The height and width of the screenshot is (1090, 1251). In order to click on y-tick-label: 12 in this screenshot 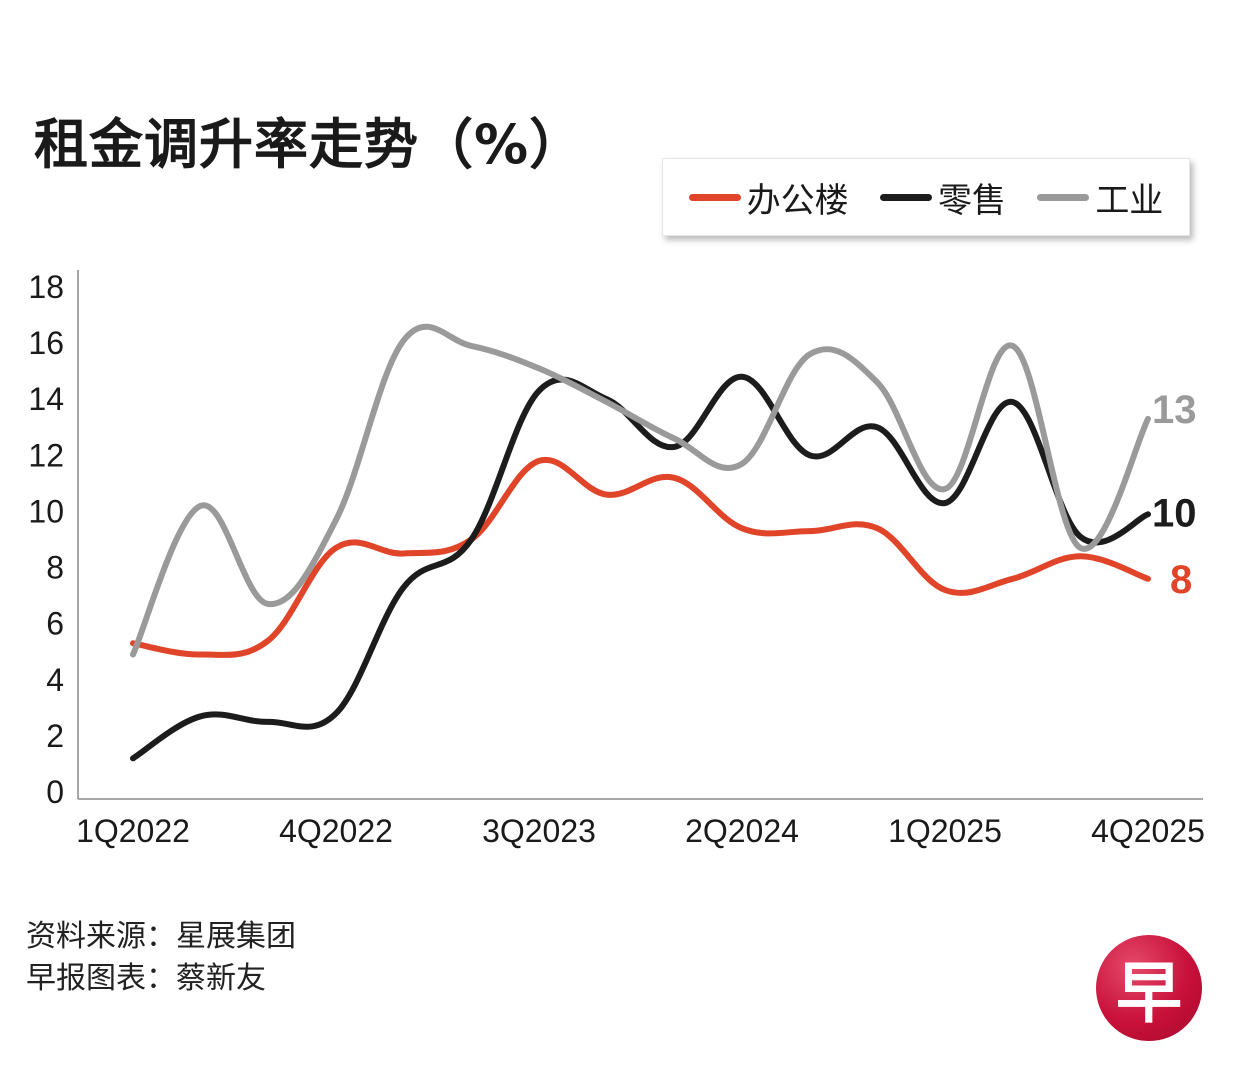, I will do `click(46, 455)`.